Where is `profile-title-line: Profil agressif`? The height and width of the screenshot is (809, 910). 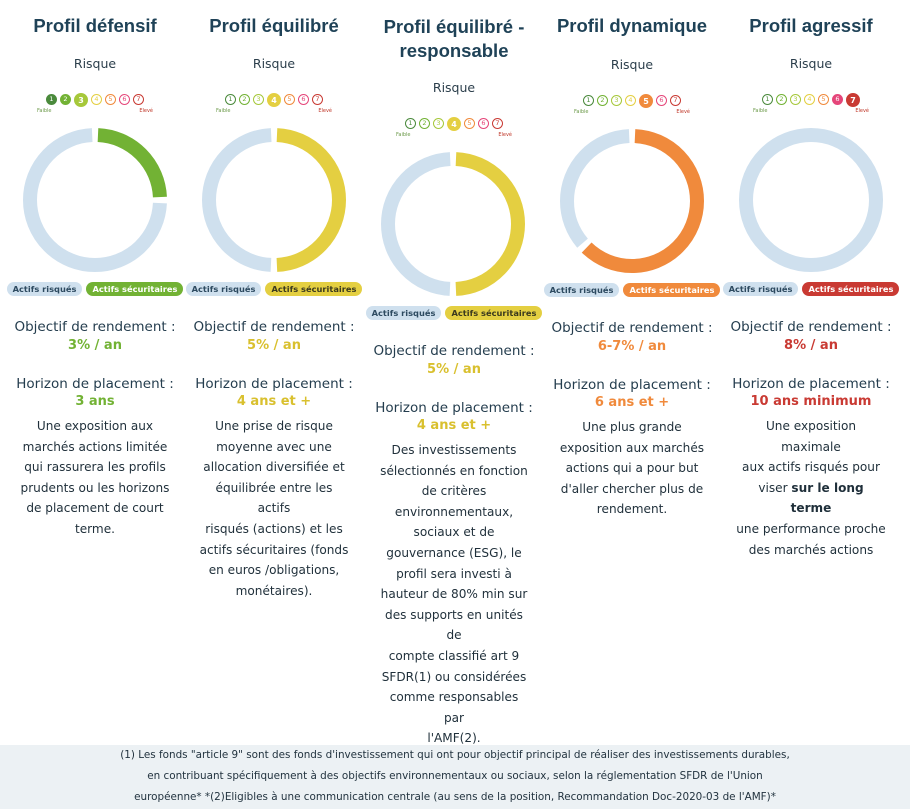 profile-title-line: Profil agressif is located at coordinates (811, 25).